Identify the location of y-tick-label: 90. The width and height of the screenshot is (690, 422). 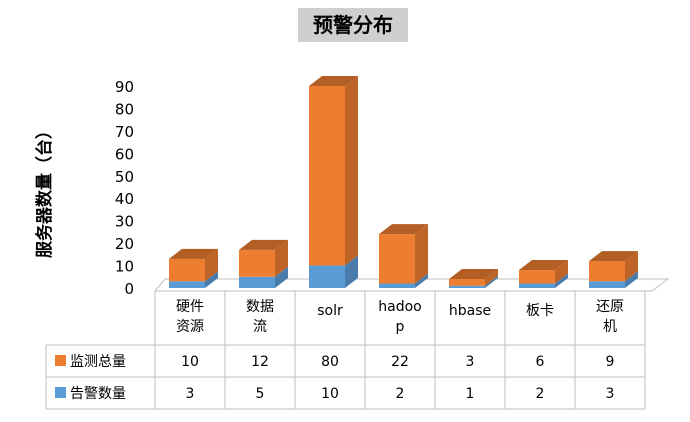
(124, 87).